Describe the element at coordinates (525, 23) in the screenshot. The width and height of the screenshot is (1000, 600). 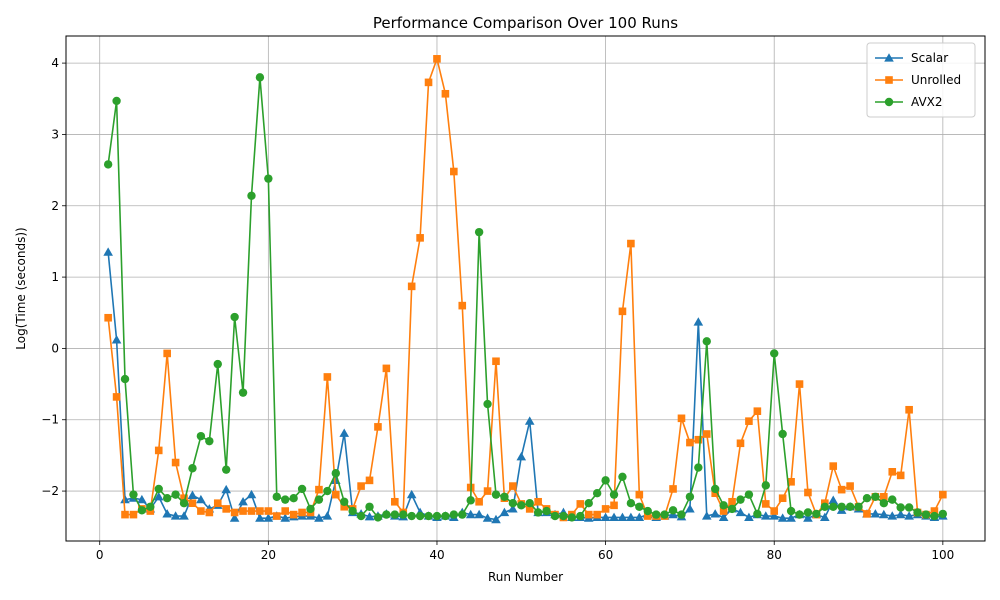
I see `chart-title: Performance Comparison Over 100 Runs` at that location.